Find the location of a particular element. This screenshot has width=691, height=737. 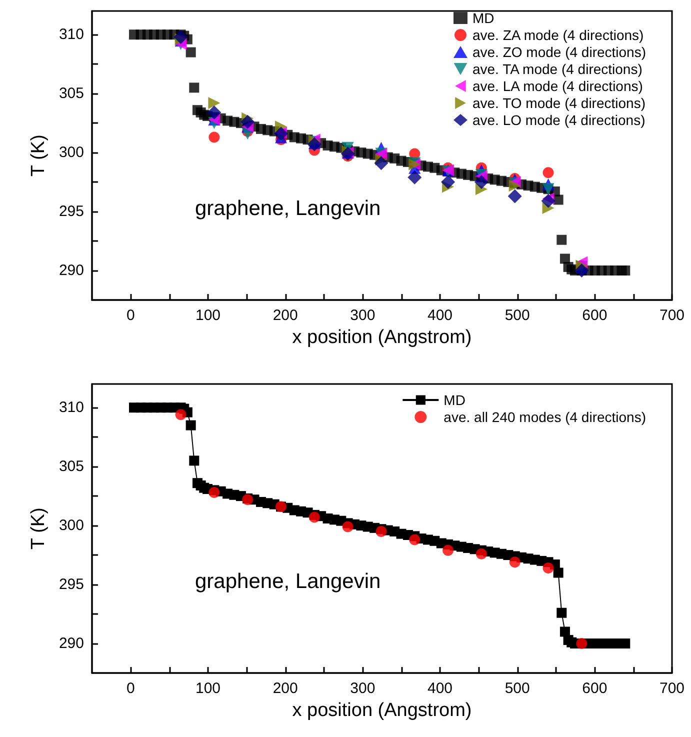

legend-label: ave. ZO mode (4 directions) is located at coordinates (559, 52).